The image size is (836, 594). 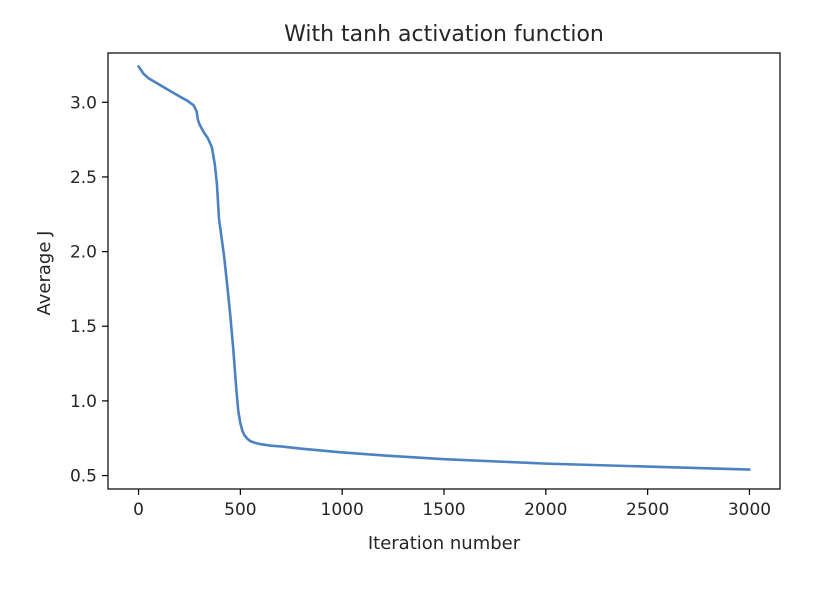 I want to click on x-tick-label: 500, so click(x=240, y=510).